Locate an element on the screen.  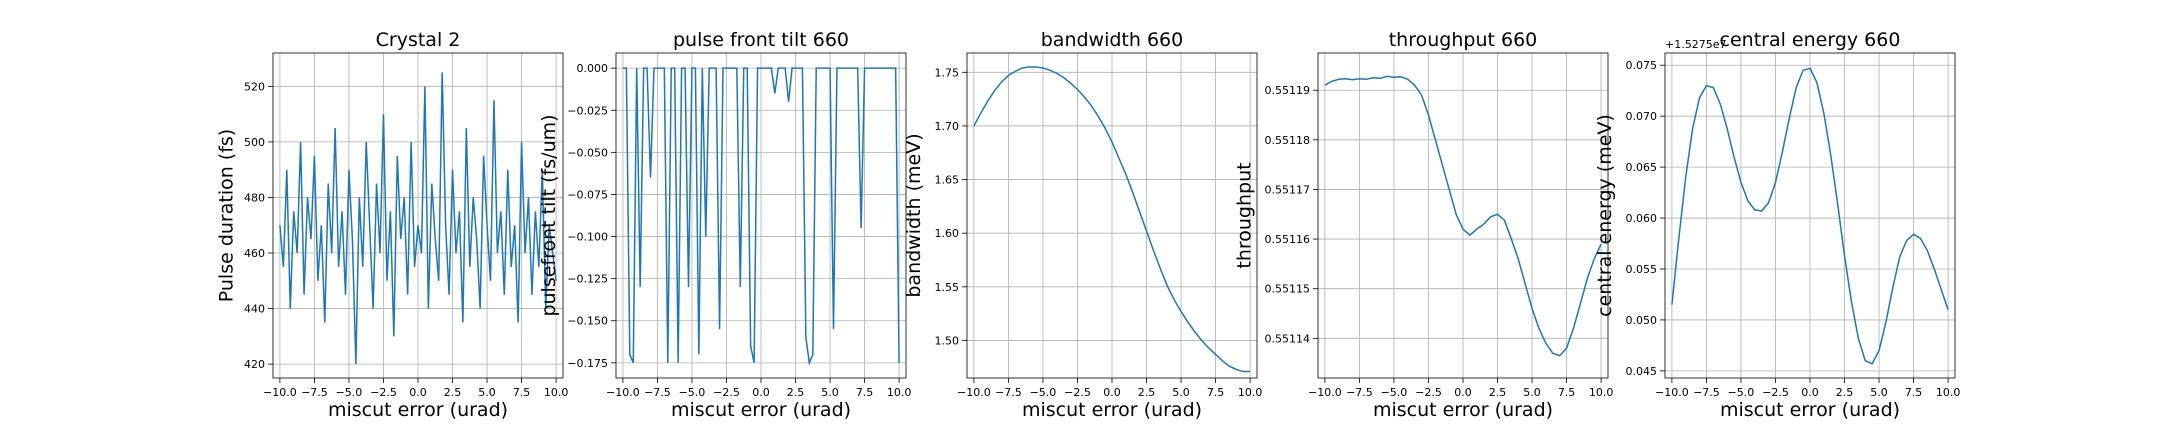
y-tick-label: 1.75 is located at coordinates (947, 72).